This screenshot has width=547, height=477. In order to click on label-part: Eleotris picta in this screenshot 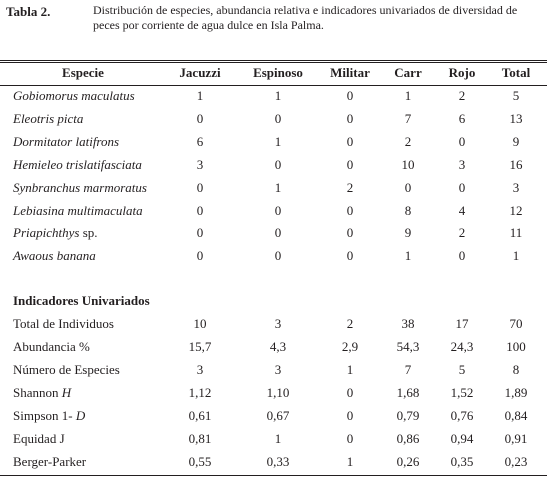, I will do `click(48, 118)`.